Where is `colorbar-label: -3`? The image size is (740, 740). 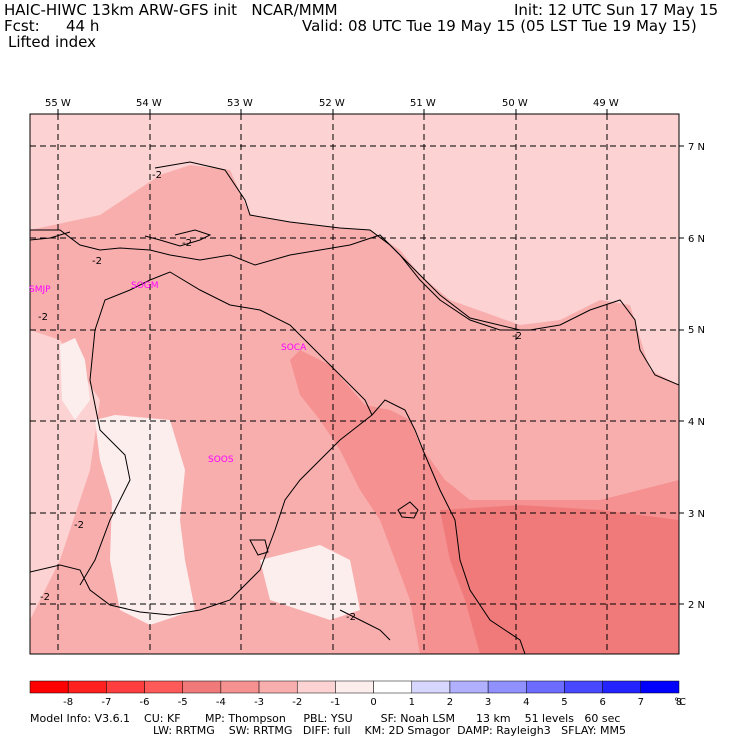
colorbar-label: -3 is located at coordinates (259, 702).